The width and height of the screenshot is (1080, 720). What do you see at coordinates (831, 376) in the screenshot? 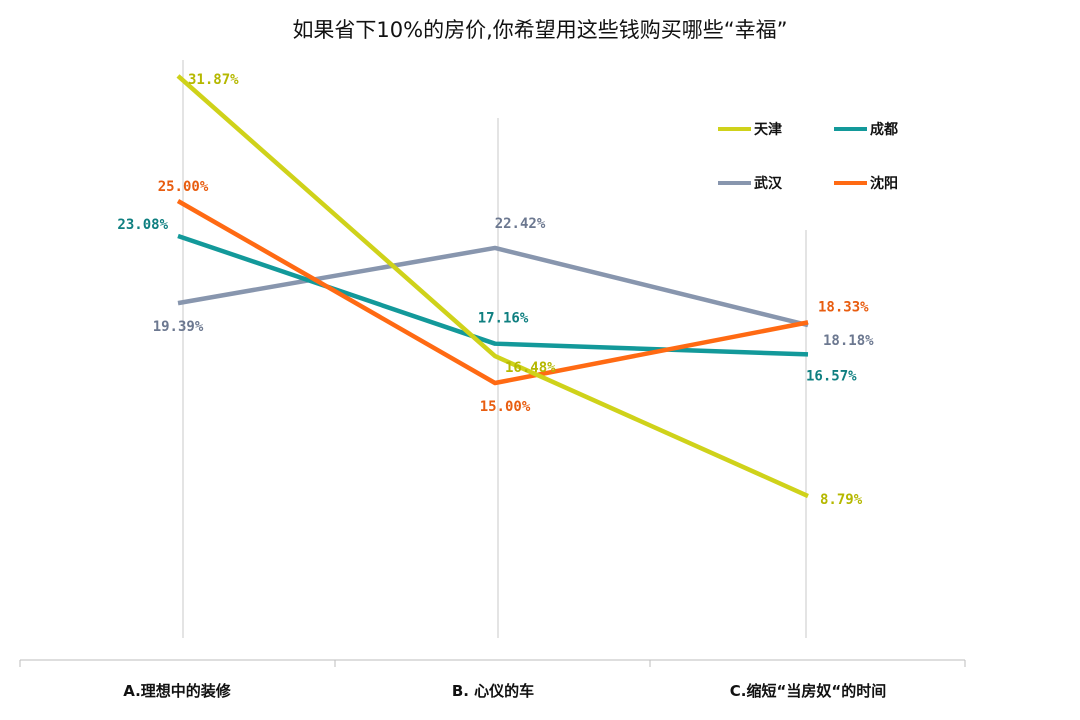
I see `data-label: 16.57%` at bounding box center [831, 376].